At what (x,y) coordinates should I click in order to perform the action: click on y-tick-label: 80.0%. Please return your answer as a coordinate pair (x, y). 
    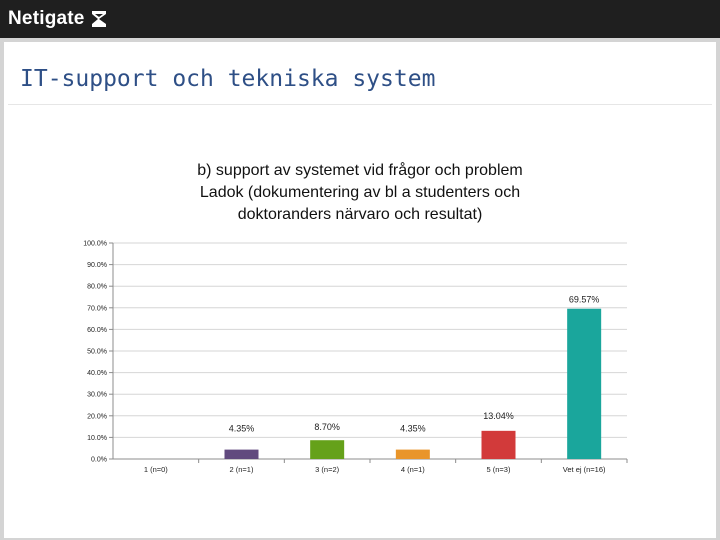
    Looking at the image, I should click on (97, 287).